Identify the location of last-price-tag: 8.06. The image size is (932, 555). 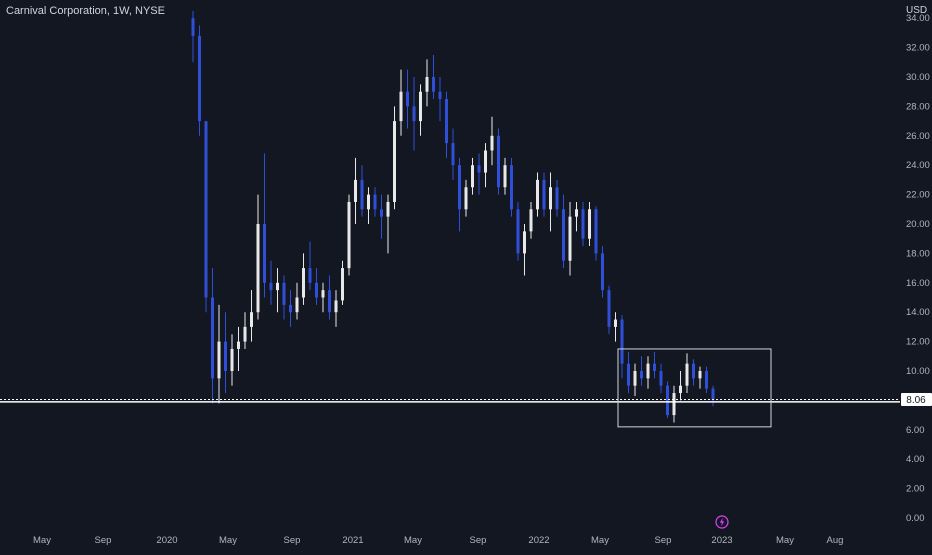
(916, 400).